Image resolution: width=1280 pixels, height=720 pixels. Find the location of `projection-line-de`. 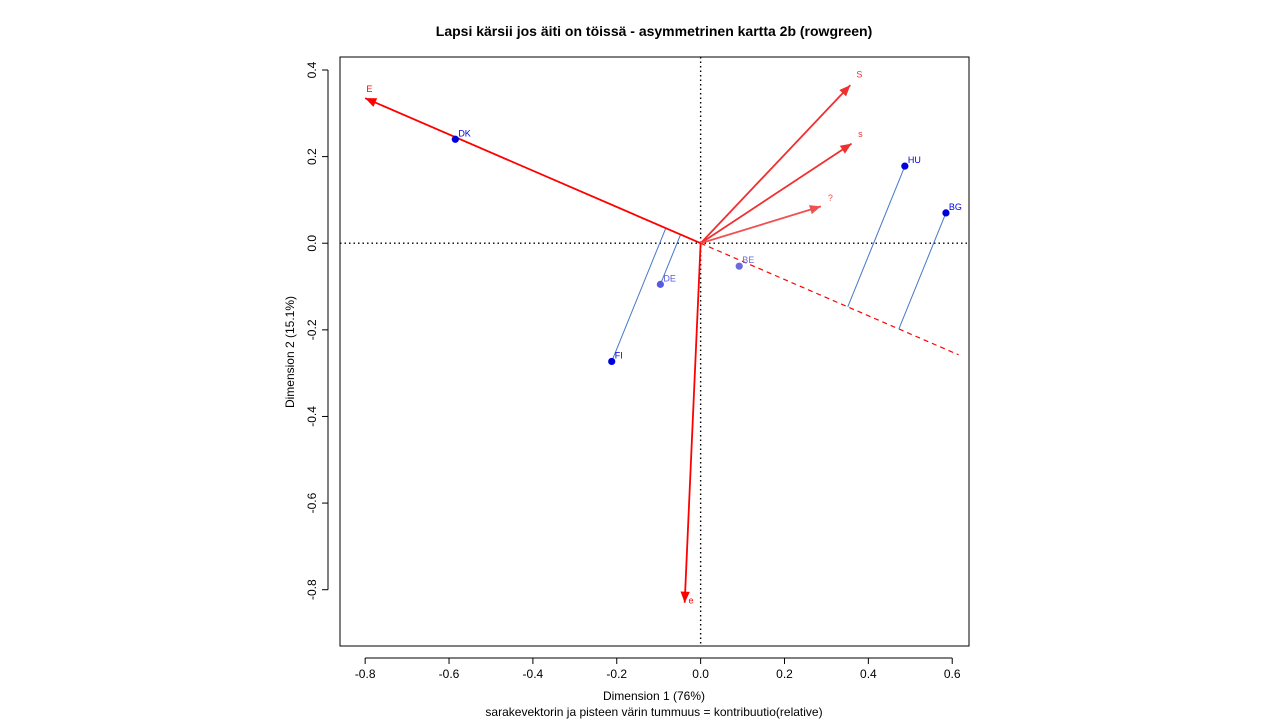

projection-line-de is located at coordinates (670, 259).